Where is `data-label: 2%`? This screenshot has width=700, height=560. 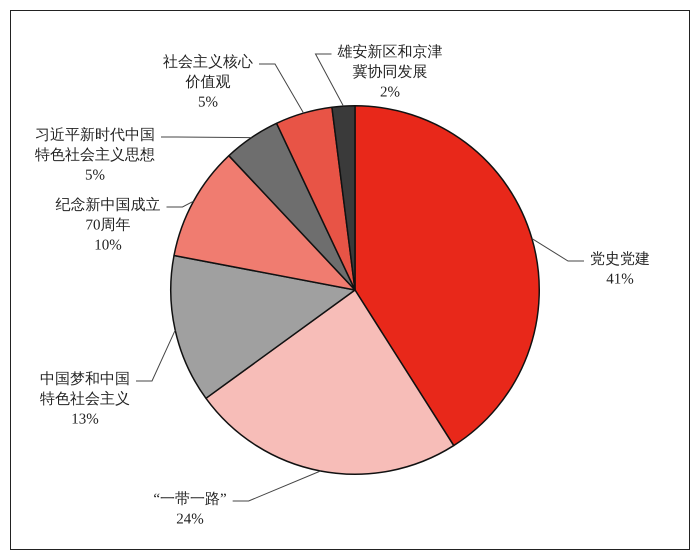
data-label: 2% is located at coordinates (390, 92).